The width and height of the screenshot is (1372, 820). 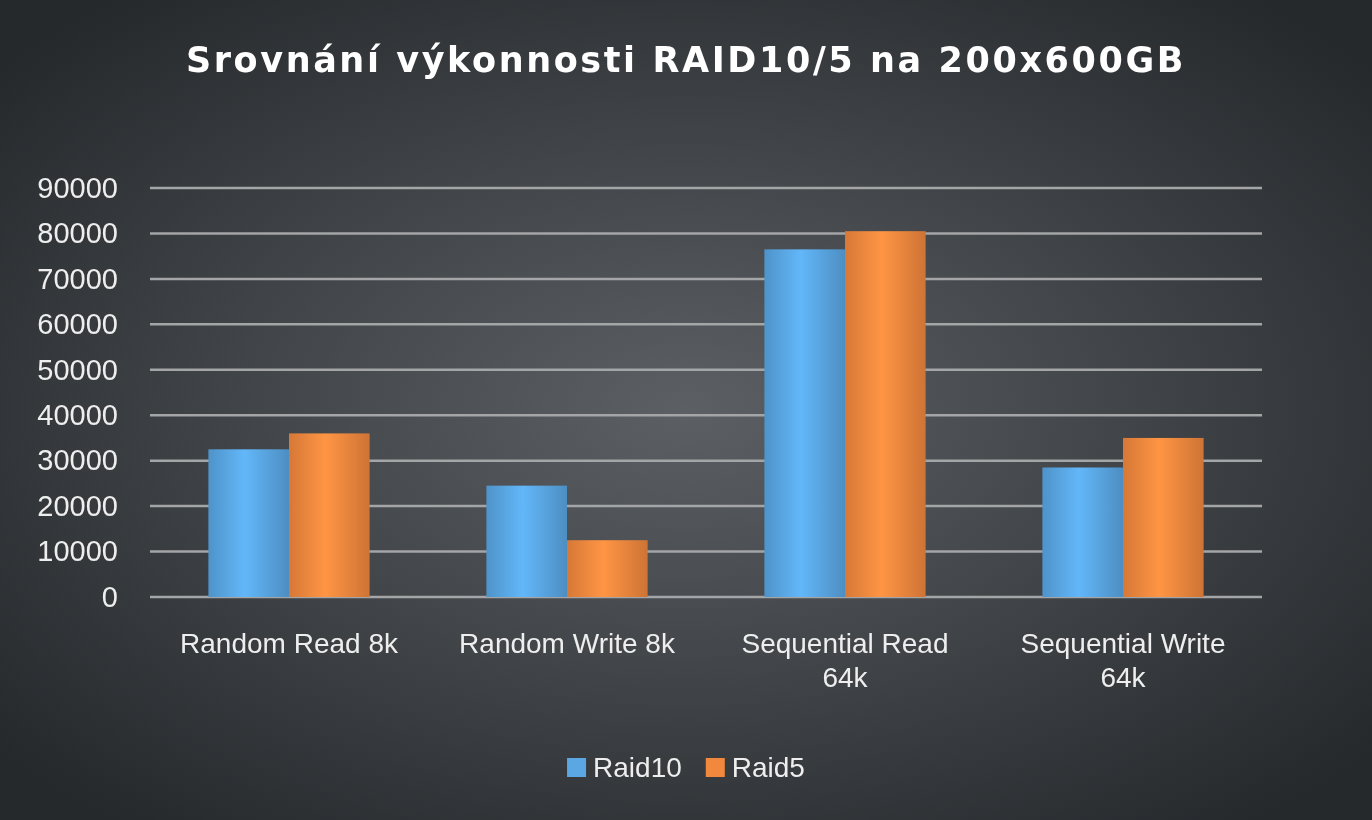 I want to click on y-tick-label: 40000, so click(x=77, y=415).